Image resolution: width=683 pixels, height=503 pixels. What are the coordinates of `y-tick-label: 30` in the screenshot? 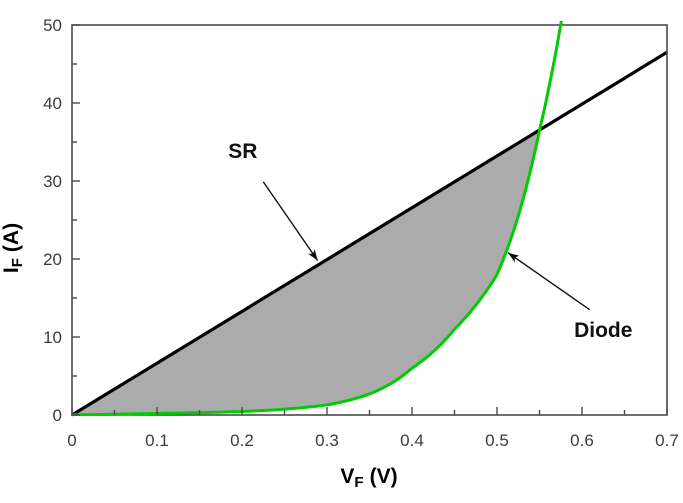 It's located at (52, 181).